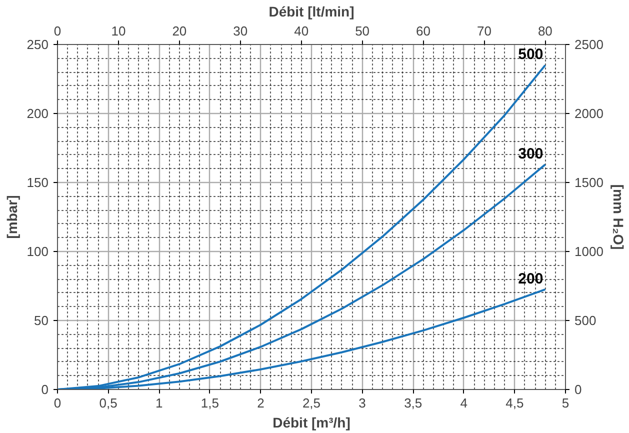 The height and width of the screenshot is (433, 629). What do you see at coordinates (159, 403) in the screenshot?
I see `x-tick-label: 1` at bounding box center [159, 403].